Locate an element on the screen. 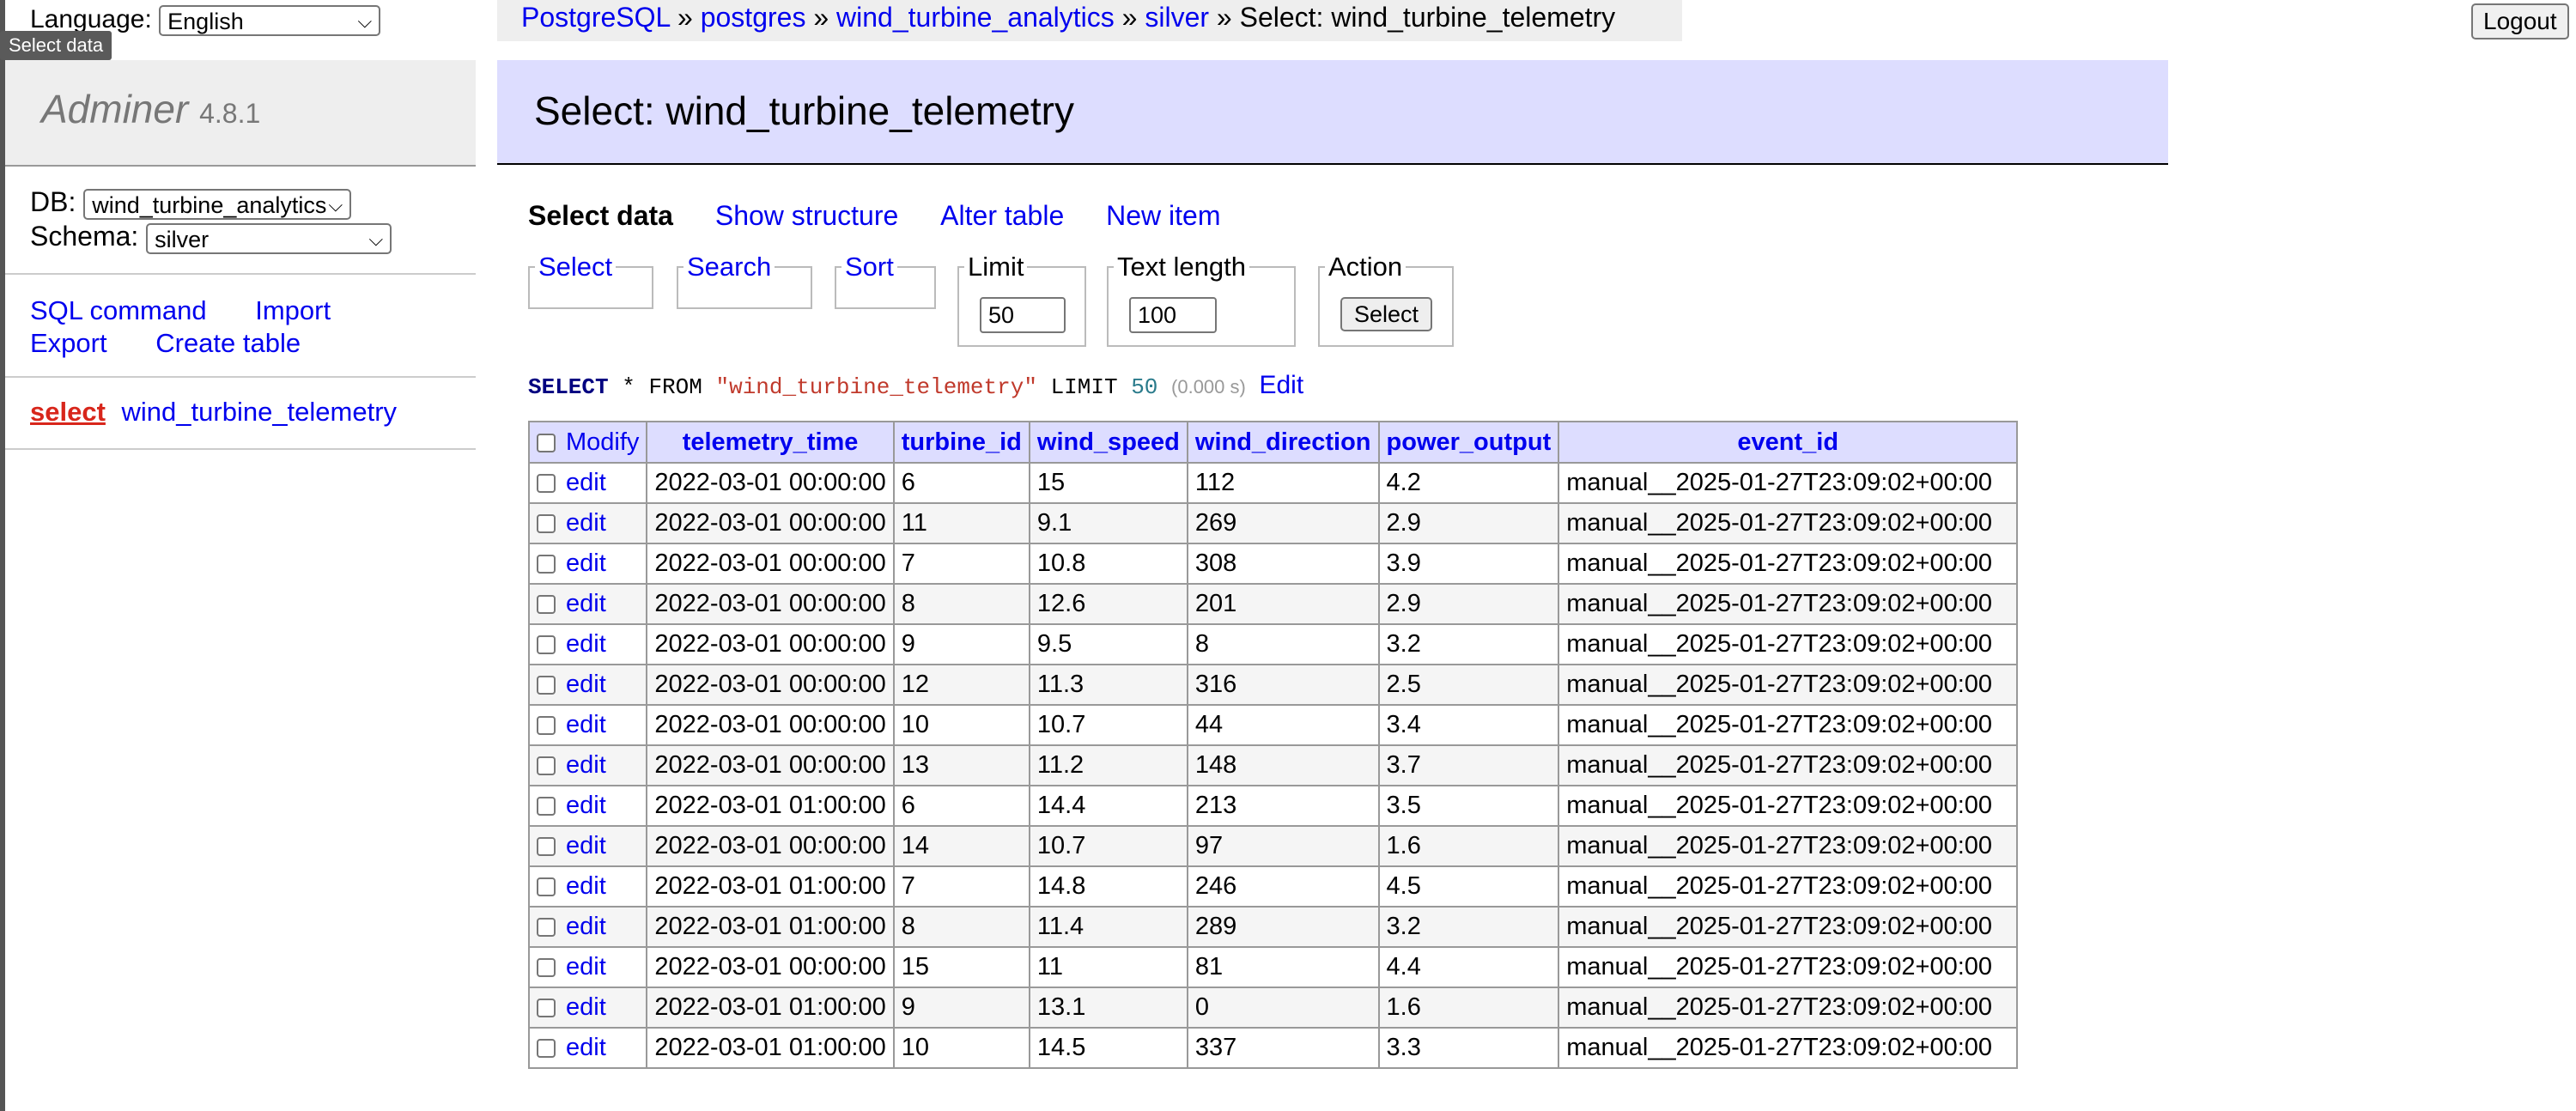 The height and width of the screenshot is (1111, 2576). table-cell: 13 is located at coordinates (961, 765).